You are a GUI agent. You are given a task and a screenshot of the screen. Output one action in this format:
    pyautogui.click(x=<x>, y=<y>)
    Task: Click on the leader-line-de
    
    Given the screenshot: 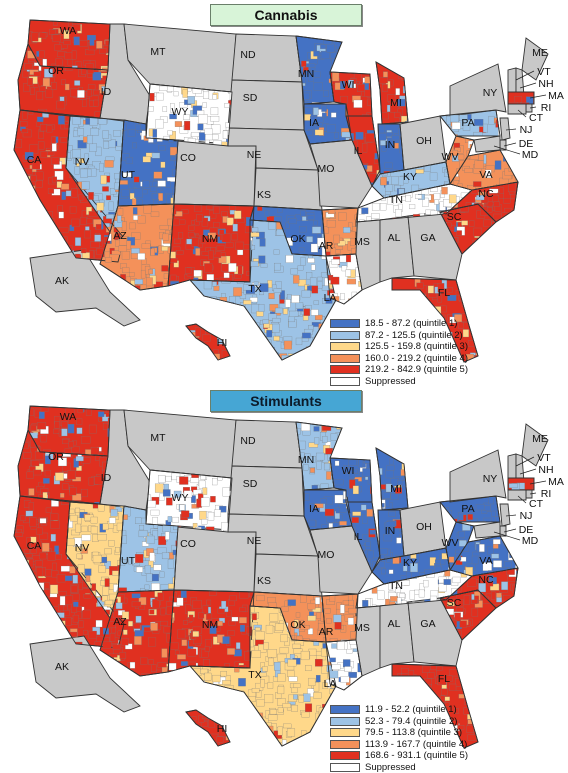 What is the action you would take?
    pyautogui.click(x=510, y=144)
    